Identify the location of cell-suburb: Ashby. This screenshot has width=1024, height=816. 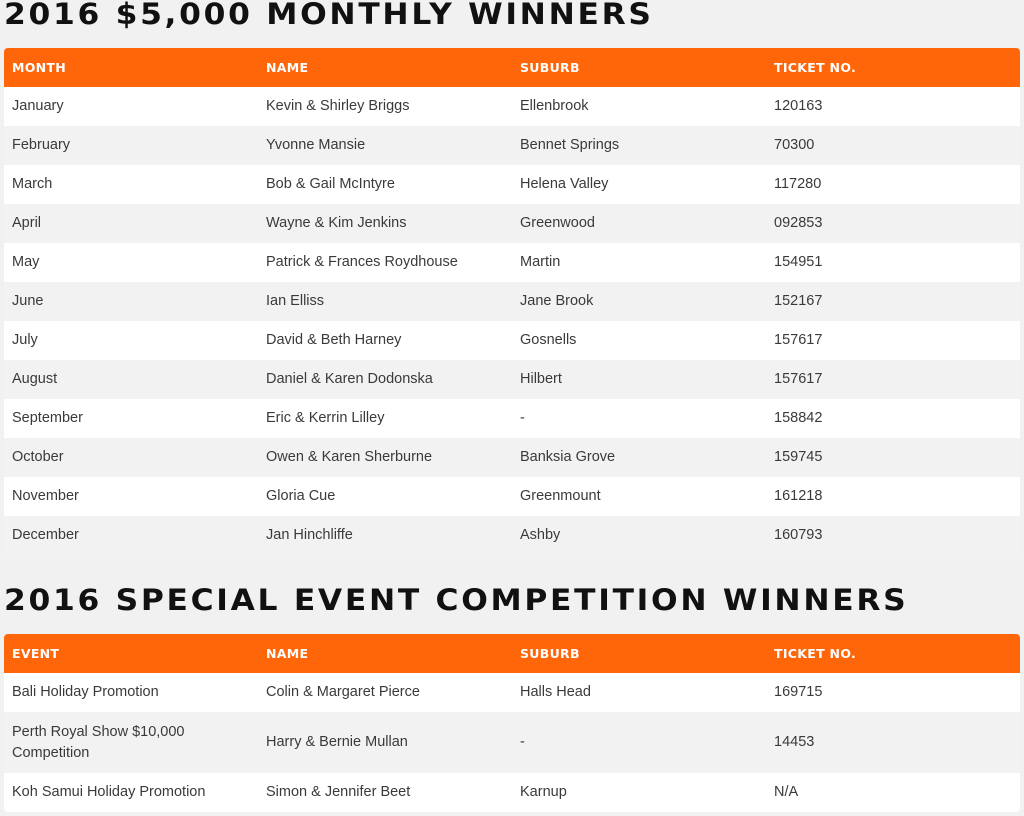
(540, 535).